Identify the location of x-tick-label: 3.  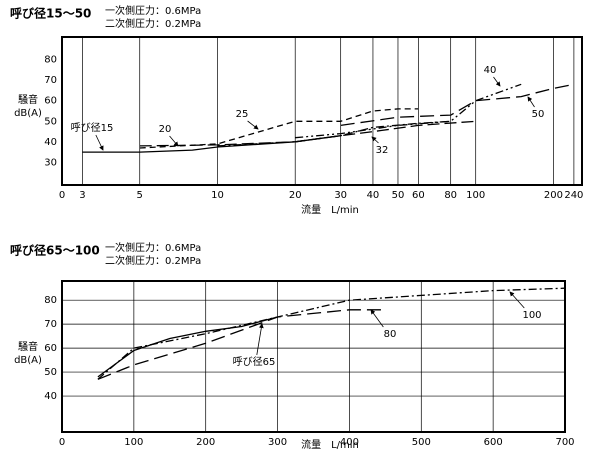
(82, 195).